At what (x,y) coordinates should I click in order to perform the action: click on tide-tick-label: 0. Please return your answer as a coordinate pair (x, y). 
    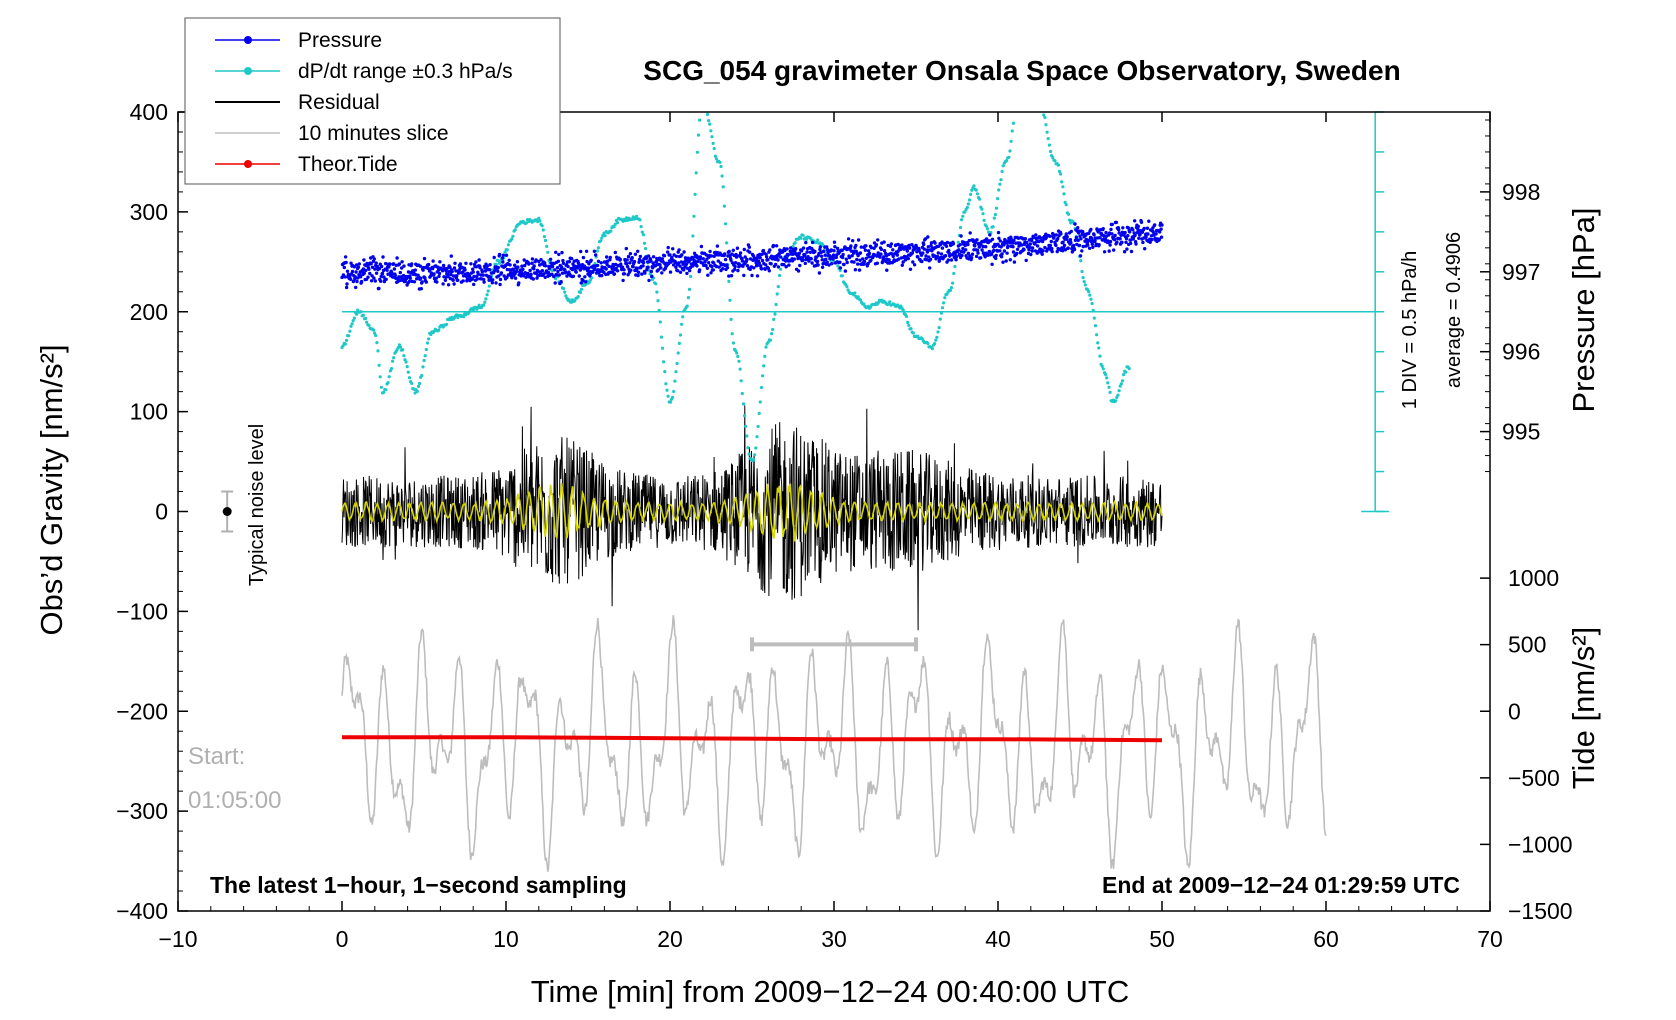
    Looking at the image, I should click on (1514, 711).